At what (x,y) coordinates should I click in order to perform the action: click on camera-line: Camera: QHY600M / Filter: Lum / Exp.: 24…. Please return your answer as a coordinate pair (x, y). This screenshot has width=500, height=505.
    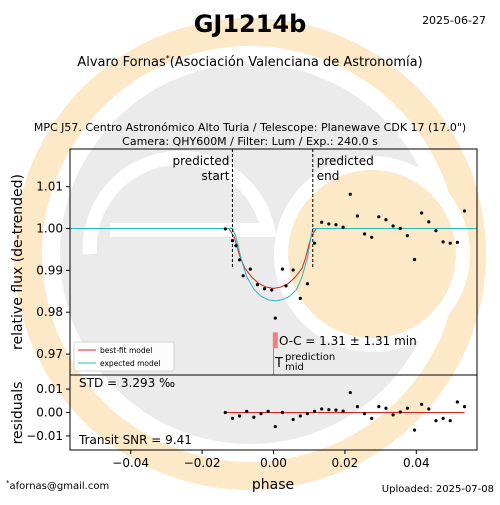
    Looking at the image, I should click on (250, 141).